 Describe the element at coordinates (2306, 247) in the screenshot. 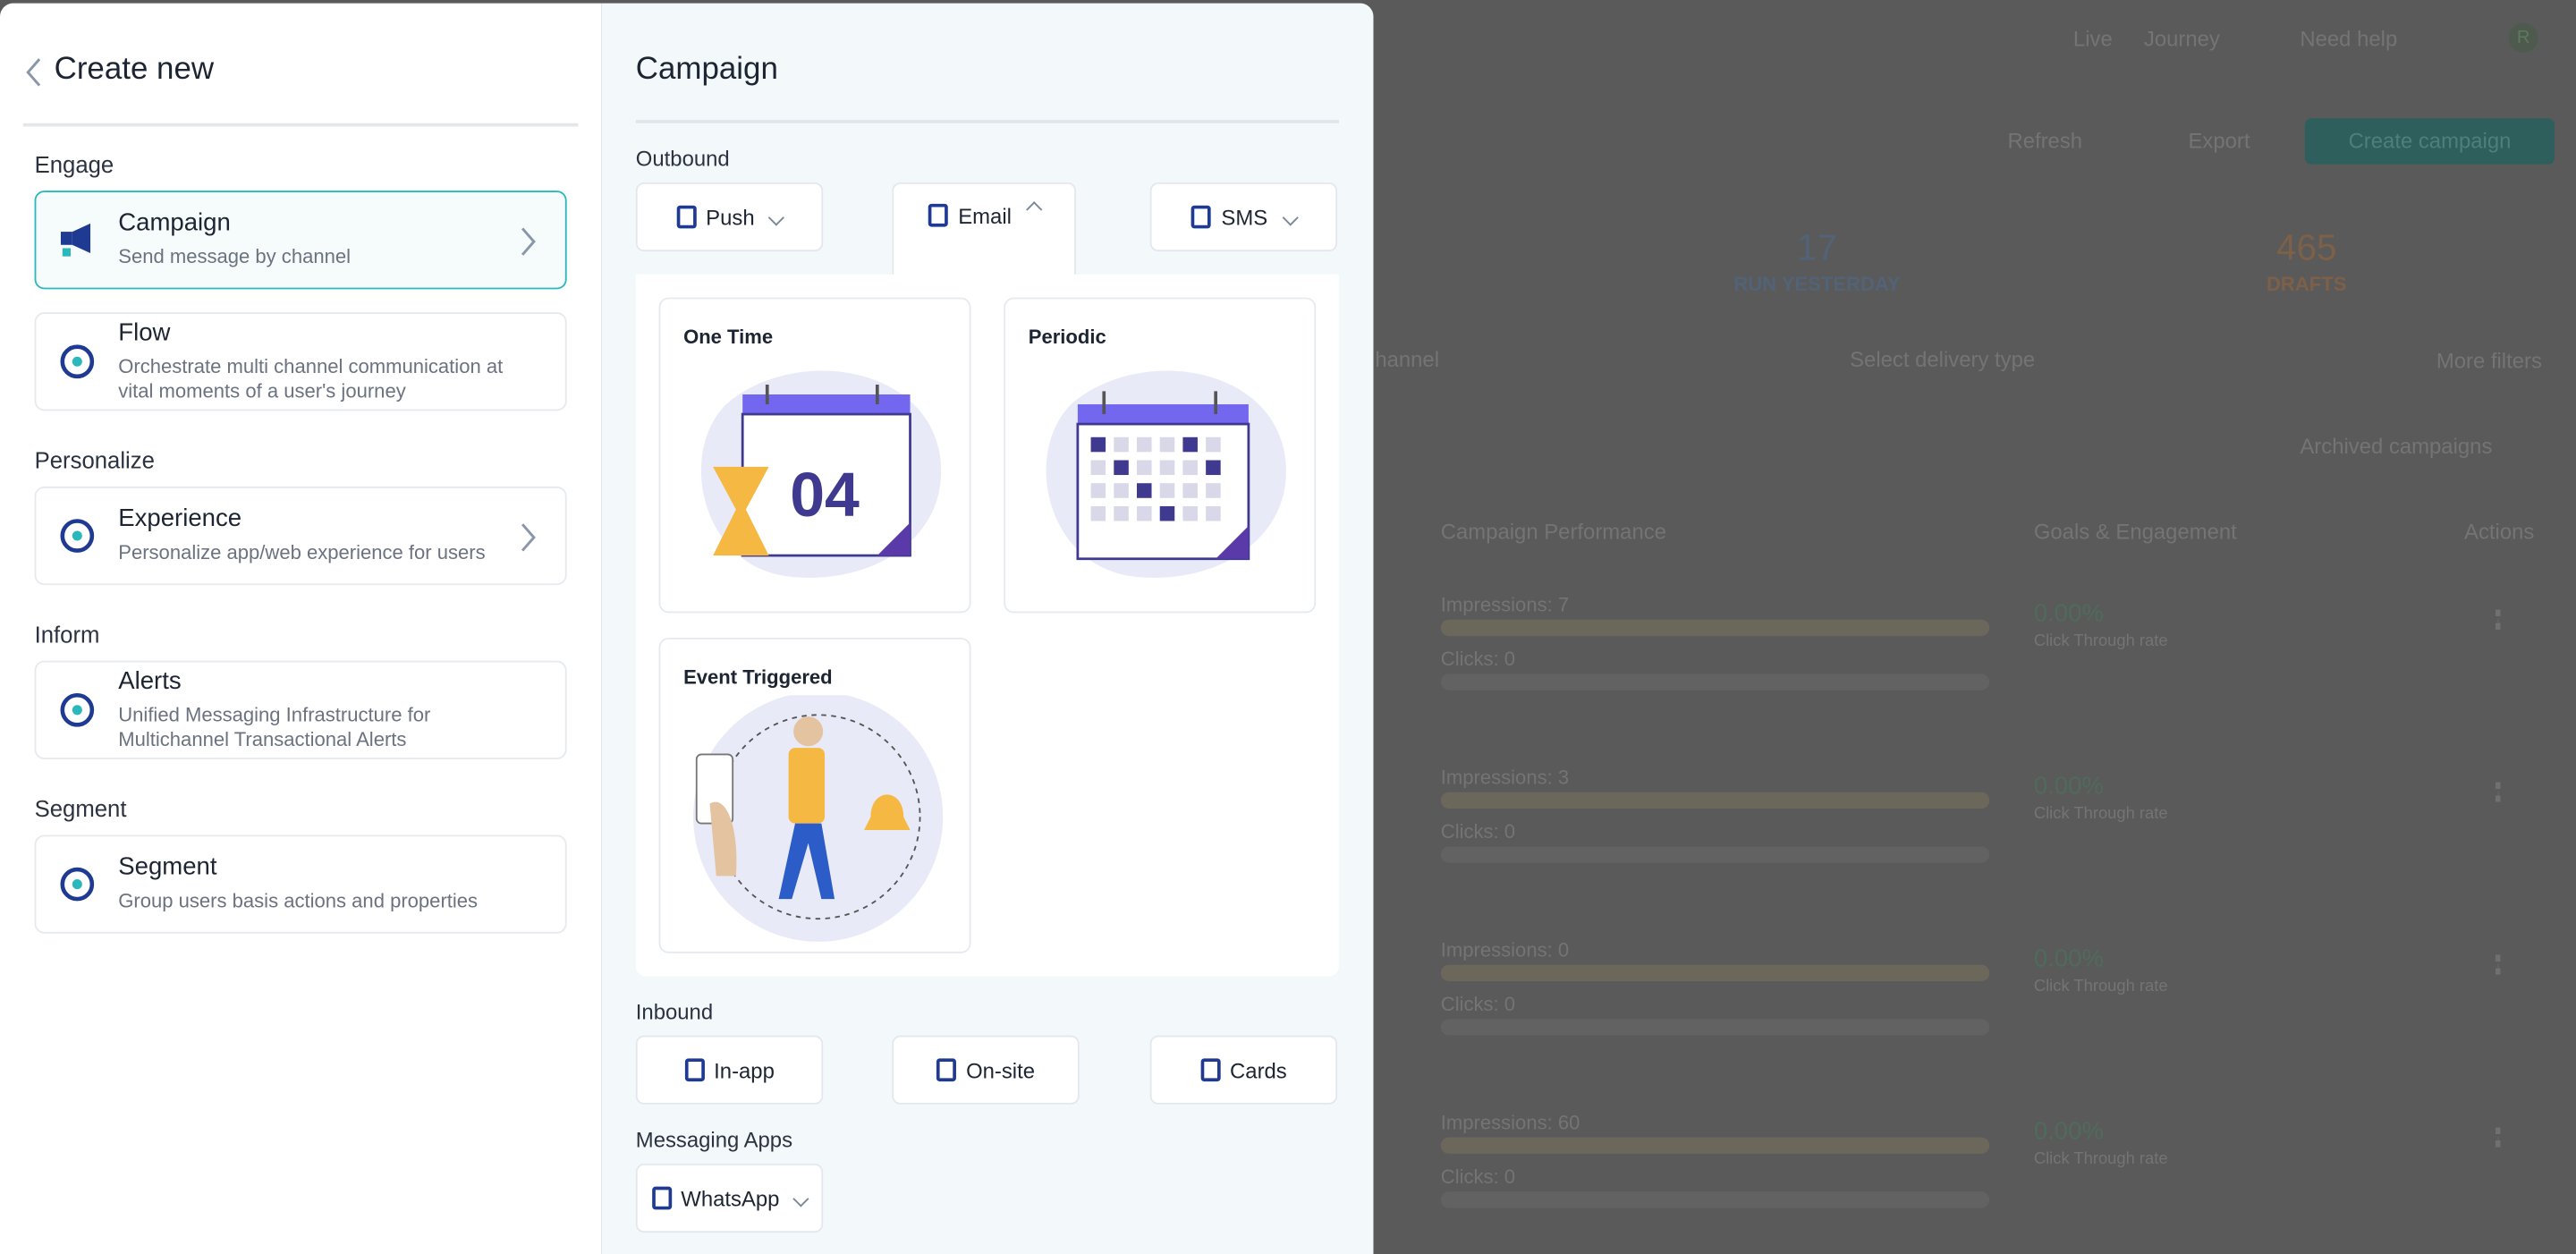

I see `stat-value: 465` at that location.